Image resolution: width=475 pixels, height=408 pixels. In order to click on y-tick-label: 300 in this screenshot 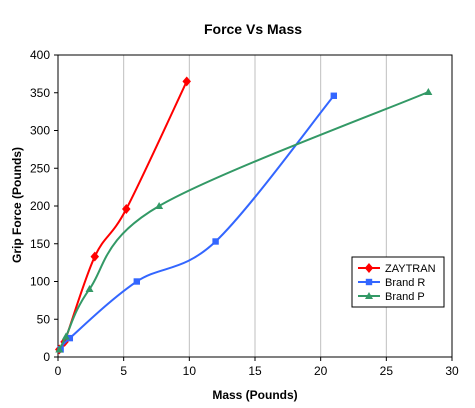, I will do `click(40, 131)`.